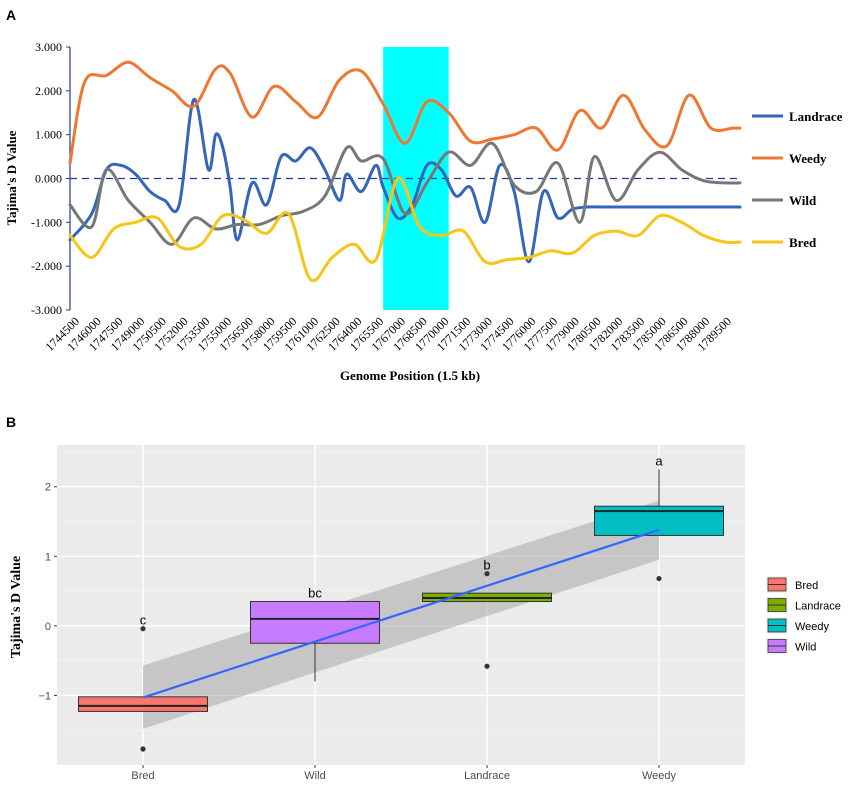  I want to click on box-bred, so click(143, 704).